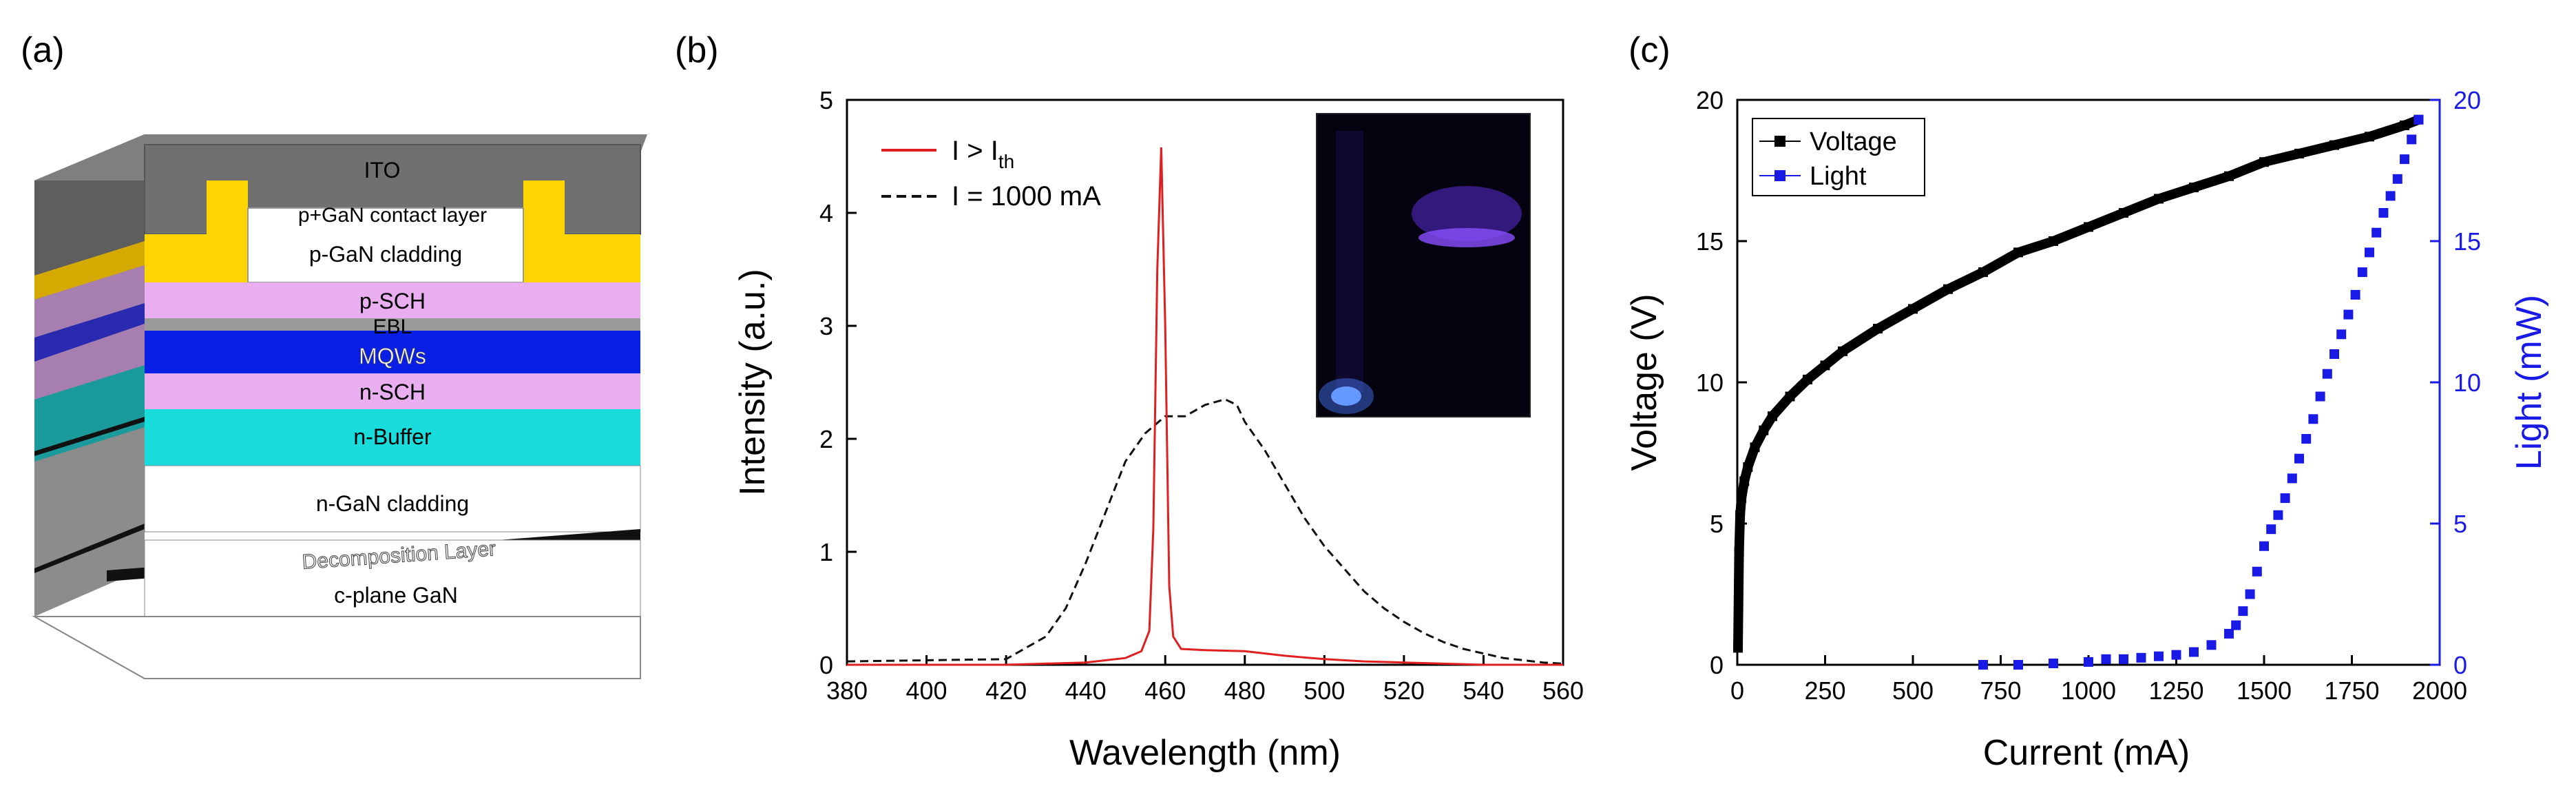 The height and width of the screenshot is (806, 2576). I want to click on spectrum-ytick-label: 0, so click(826, 665).